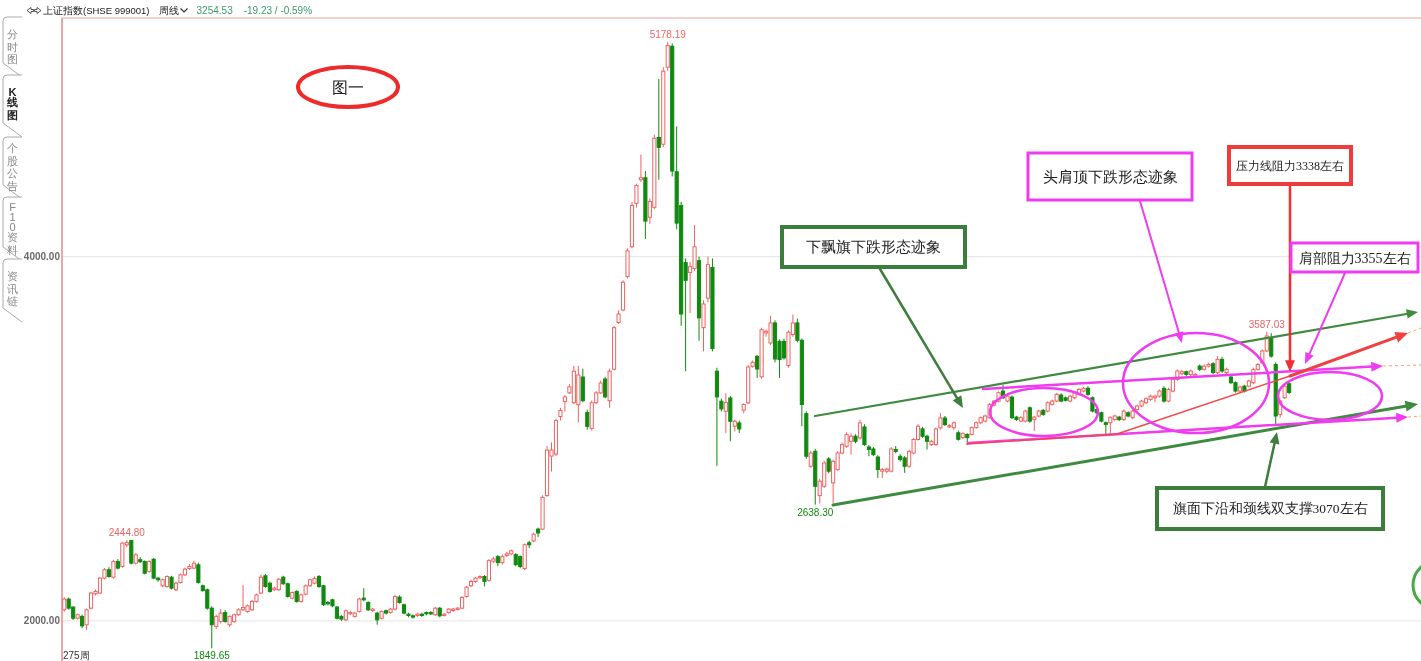 This screenshot has height=661, width=1421. I want to click on annotation: 图一, so click(348, 87).